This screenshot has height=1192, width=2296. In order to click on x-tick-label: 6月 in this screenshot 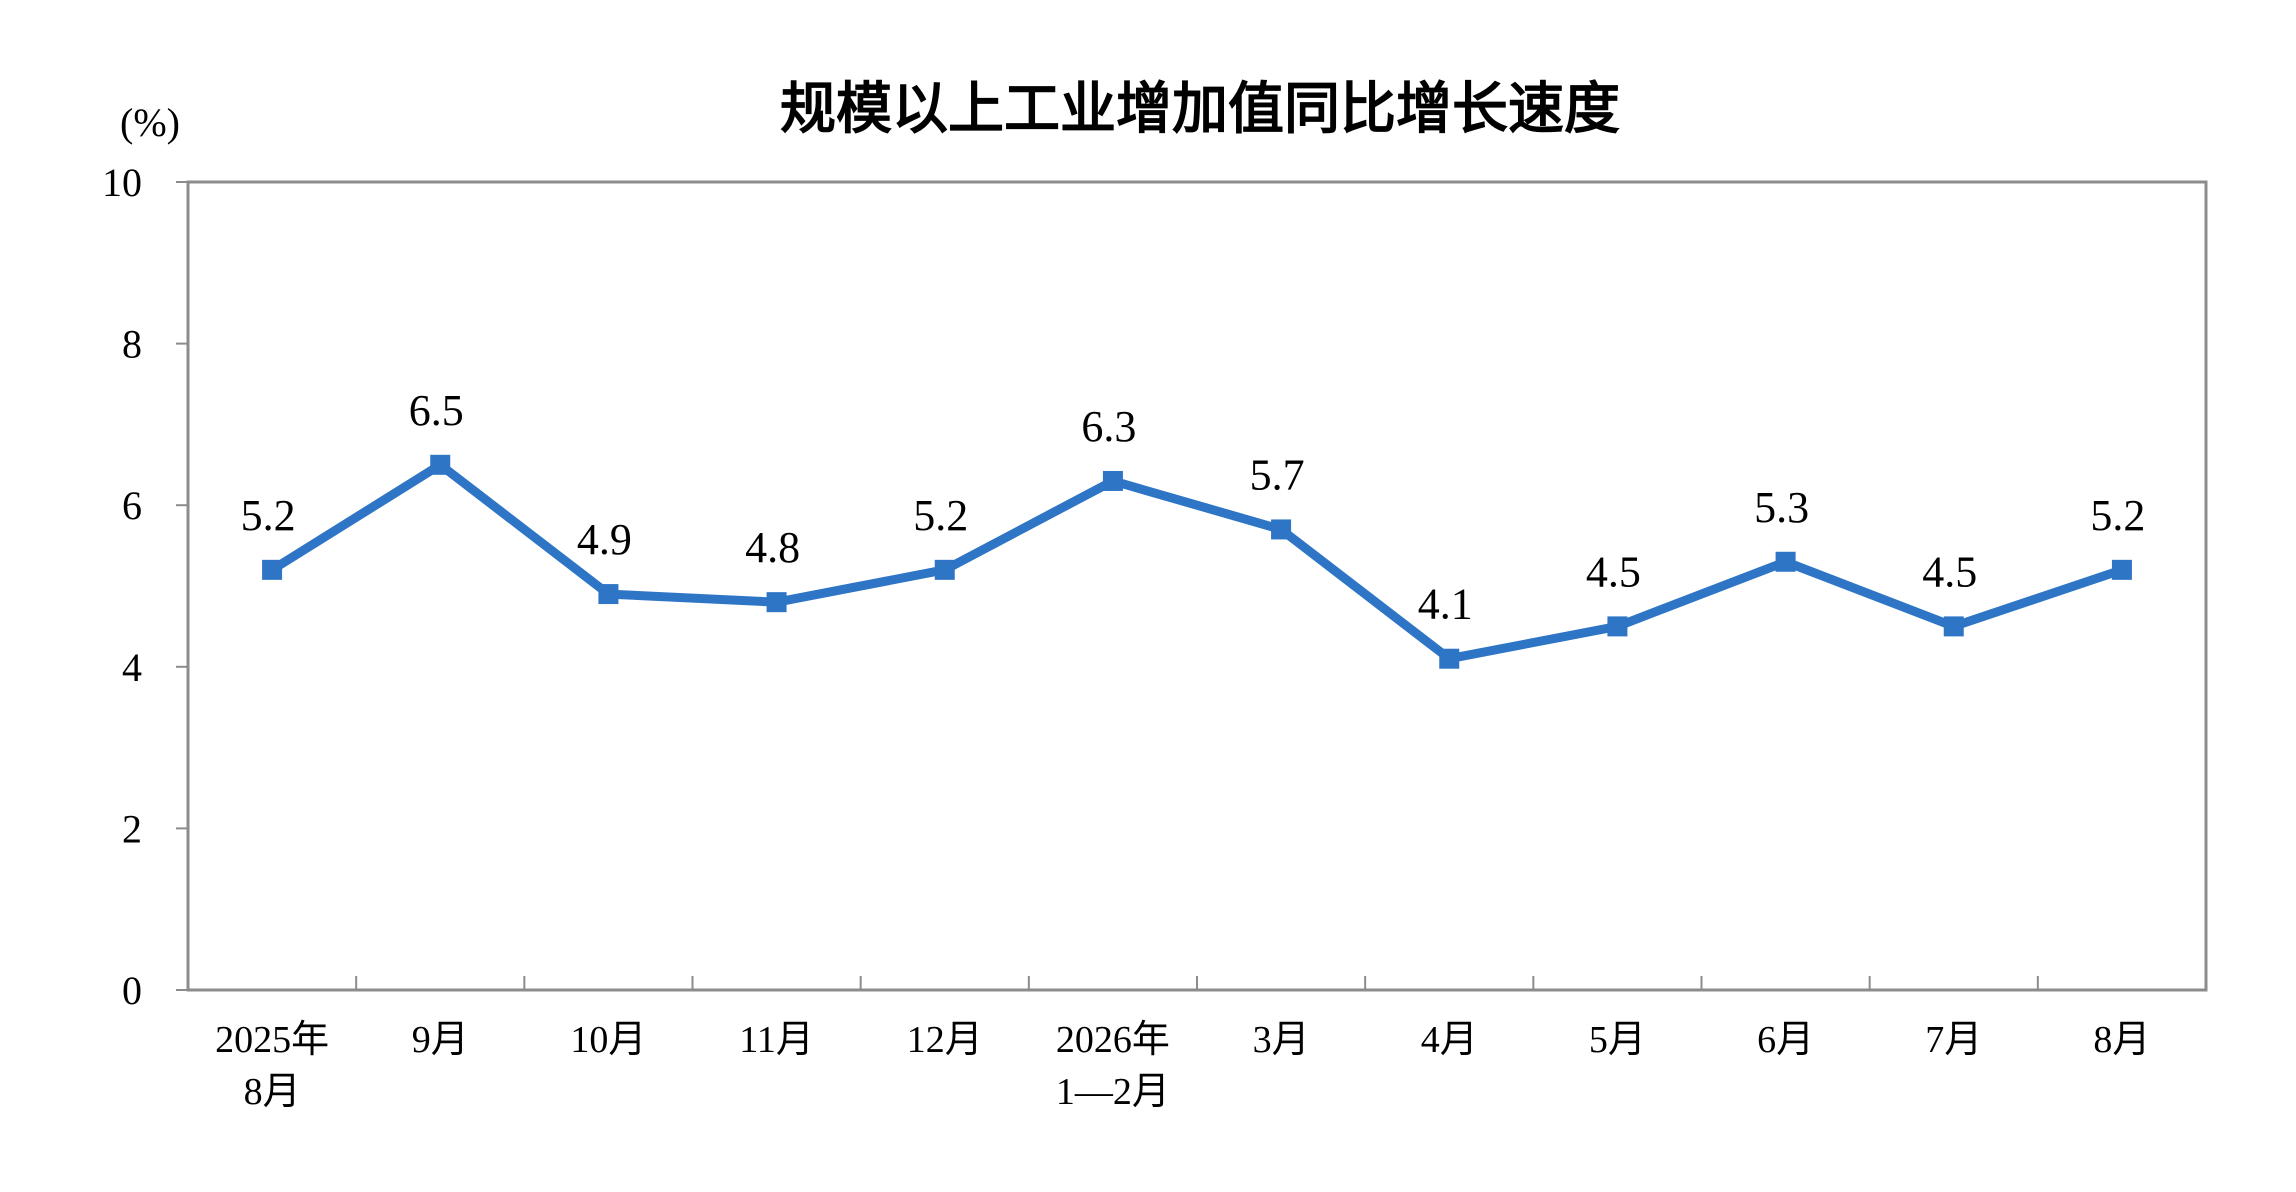, I will do `click(1785, 1040)`.